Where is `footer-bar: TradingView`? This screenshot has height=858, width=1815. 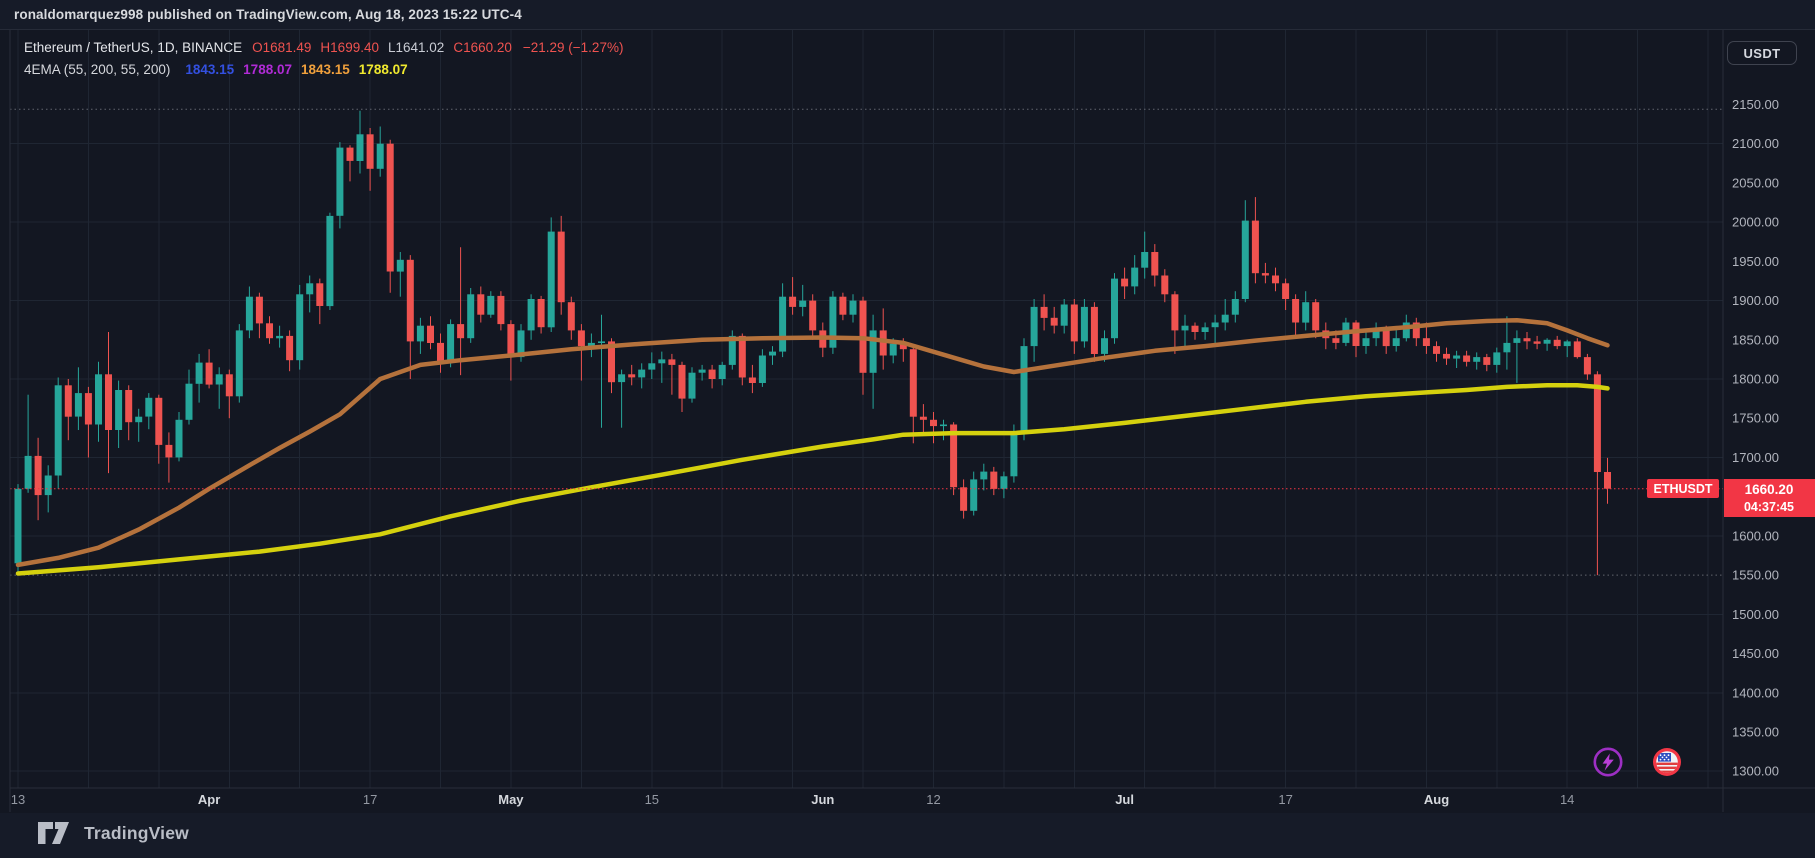
footer-bar: TradingView is located at coordinates (907, 835).